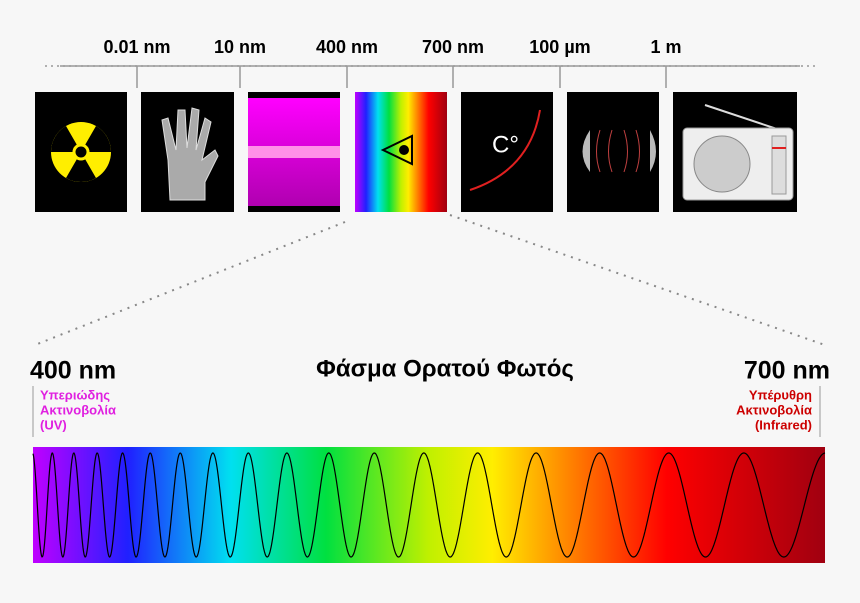  I want to click on ir-label: (Infrared), so click(783, 424).